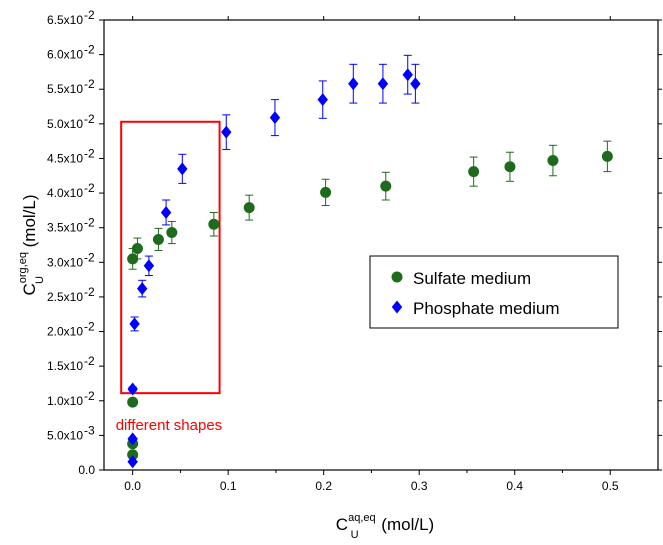 The width and height of the screenshot is (663, 545). I want to click on y-tick-label: 3.0x10, so click(65, 262).